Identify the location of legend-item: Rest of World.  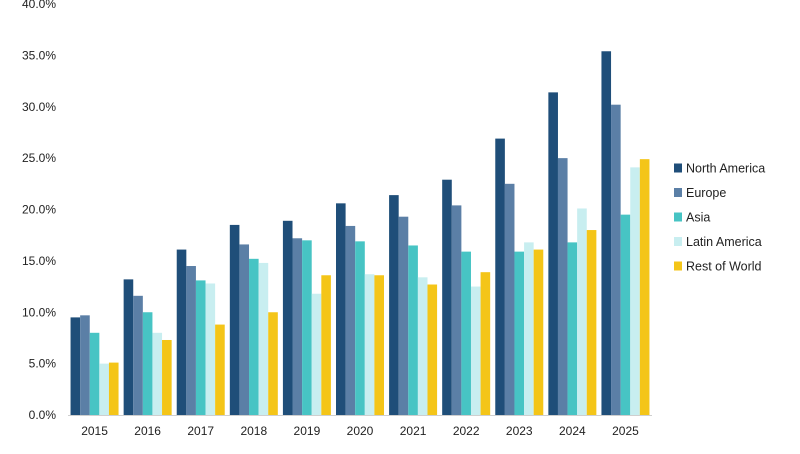
(718, 267).